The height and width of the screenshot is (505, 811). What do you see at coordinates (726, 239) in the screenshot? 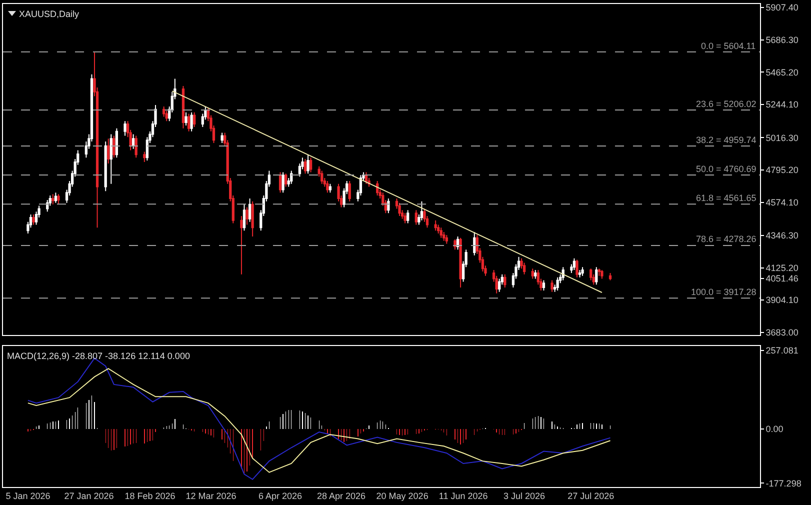
I see `ref-line-label: 78.6 = 4278.26` at bounding box center [726, 239].